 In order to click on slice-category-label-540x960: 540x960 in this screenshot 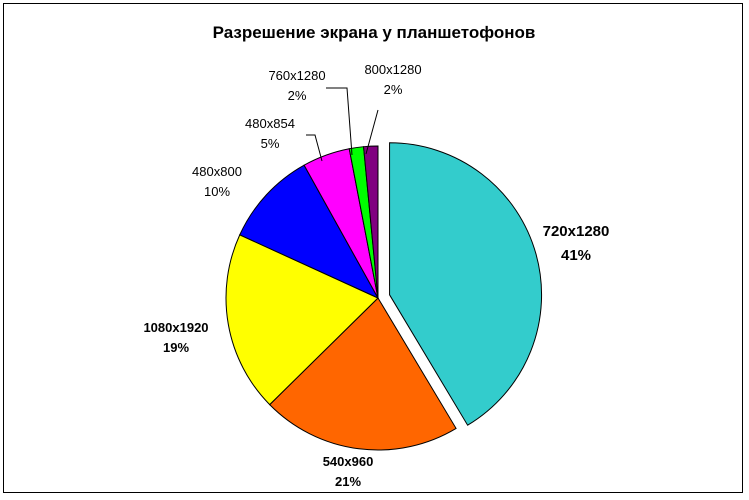, I will do `click(348, 461)`.